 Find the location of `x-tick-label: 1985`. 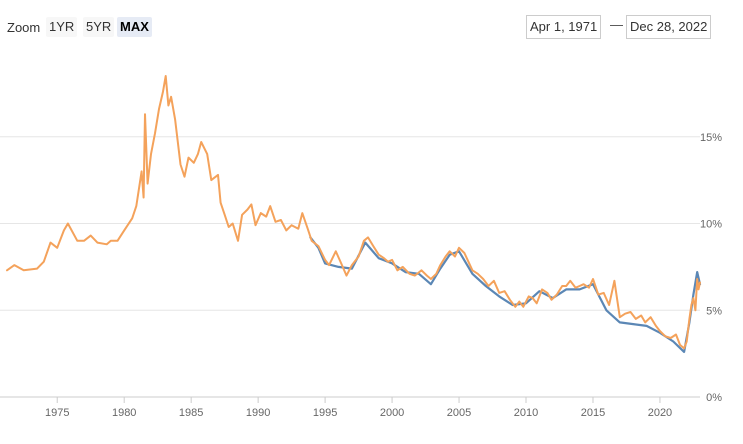

x-tick-label: 1985 is located at coordinates (191, 413).